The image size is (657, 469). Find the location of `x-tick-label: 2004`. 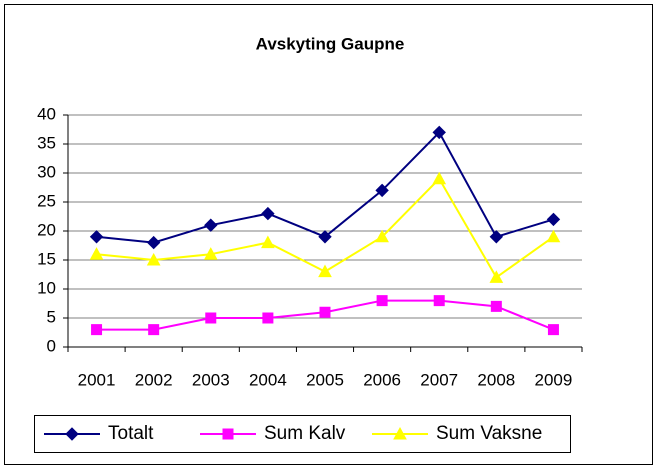

x-tick-label: 2004 is located at coordinates (268, 379).